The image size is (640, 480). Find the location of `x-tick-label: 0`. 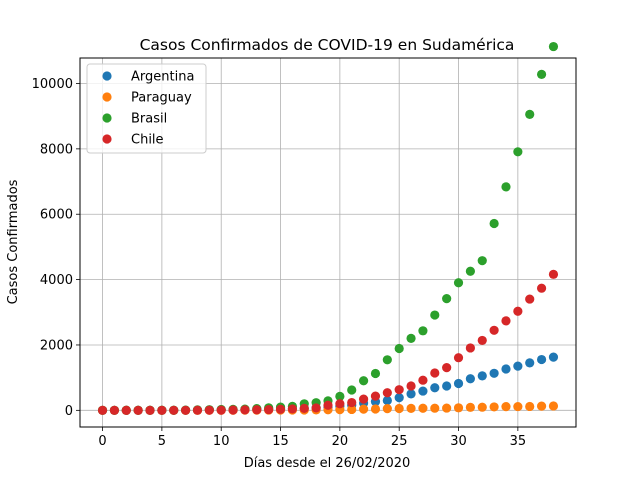

x-tick-label: 0 is located at coordinates (102, 441).